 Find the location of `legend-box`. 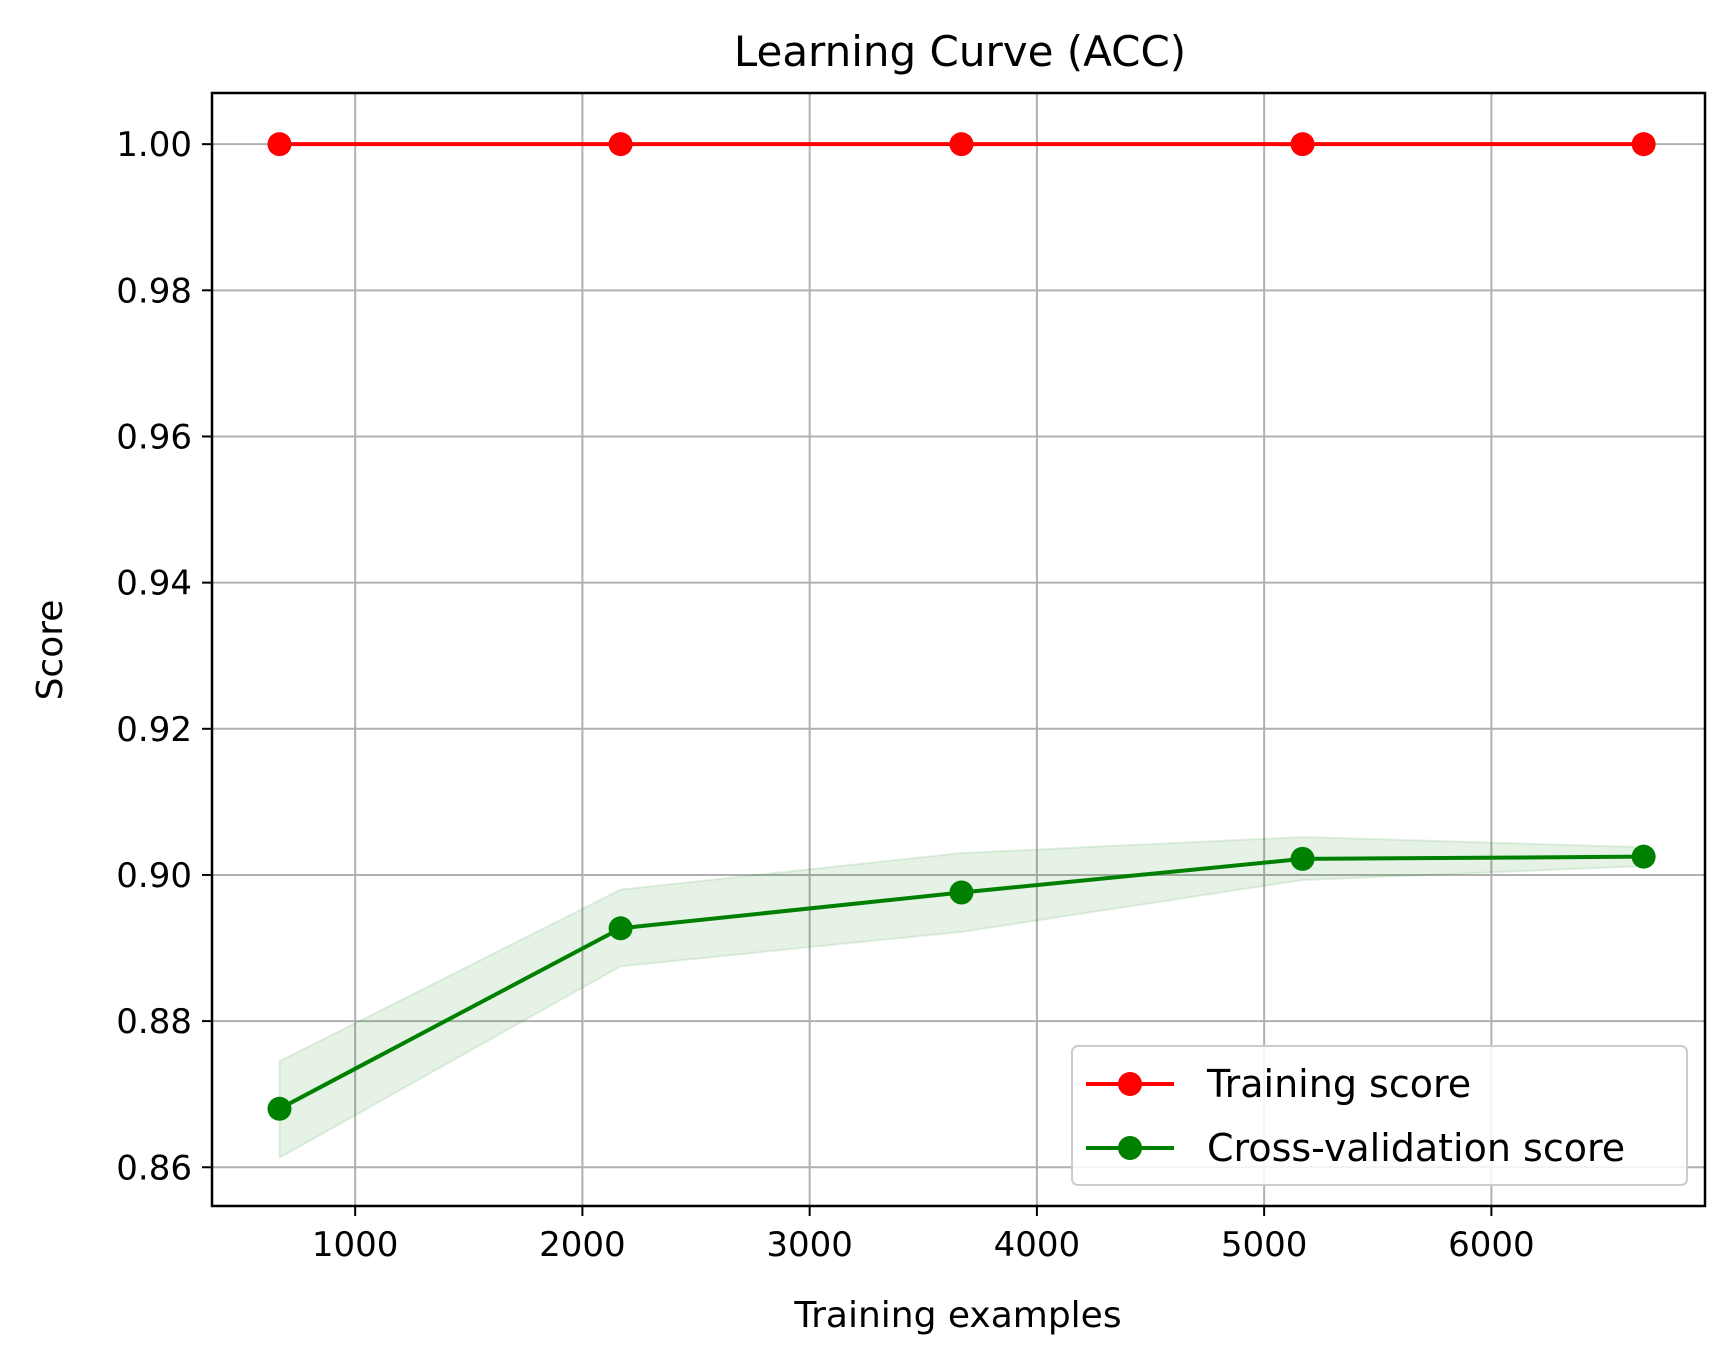

legend-box is located at coordinates (1379, 1115).